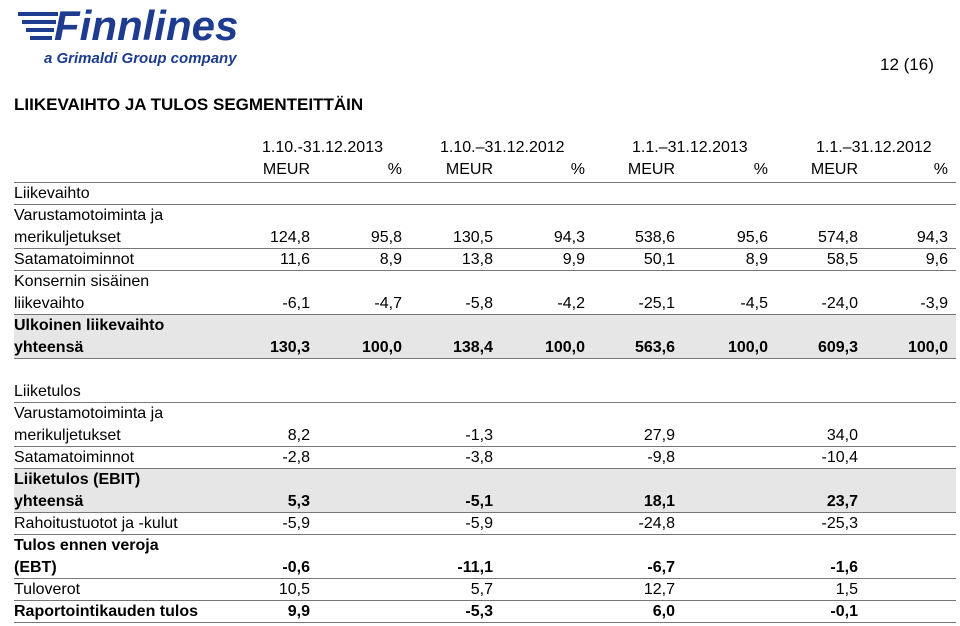 This screenshot has width=960, height=626. What do you see at coordinates (294, 589) in the screenshot?
I see `cell-value: 10,5` at bounding box center [294, 589].